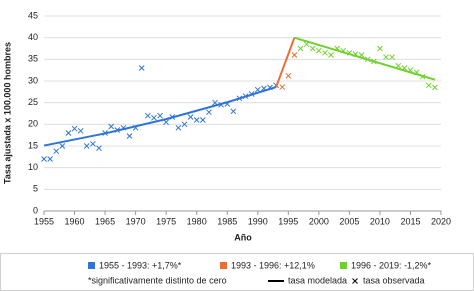 The height and width of the screenshot is (291, 474). I want to click on x-tick-label: 1970, so click(136, 221).